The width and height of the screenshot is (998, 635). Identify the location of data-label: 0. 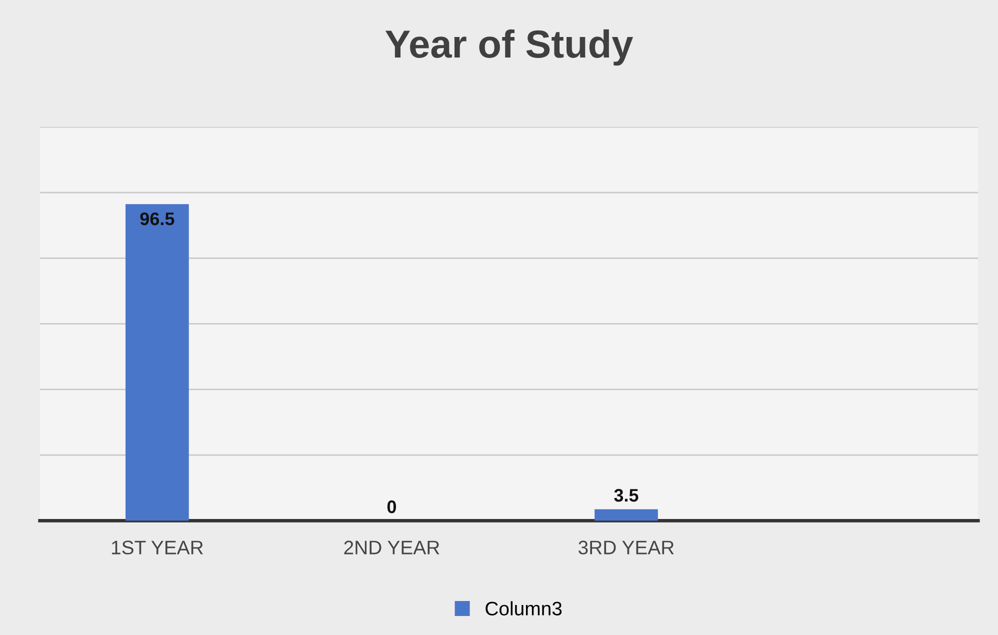
(391, 507).